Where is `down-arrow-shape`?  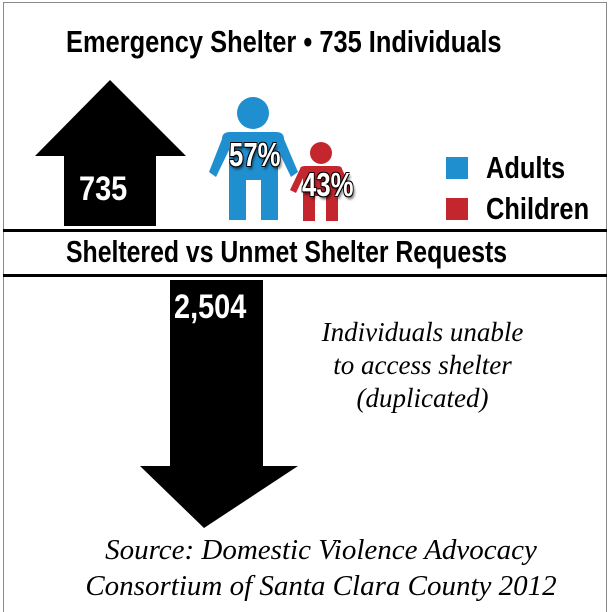
down-arrow-shape is located at coordinates (219, 404).